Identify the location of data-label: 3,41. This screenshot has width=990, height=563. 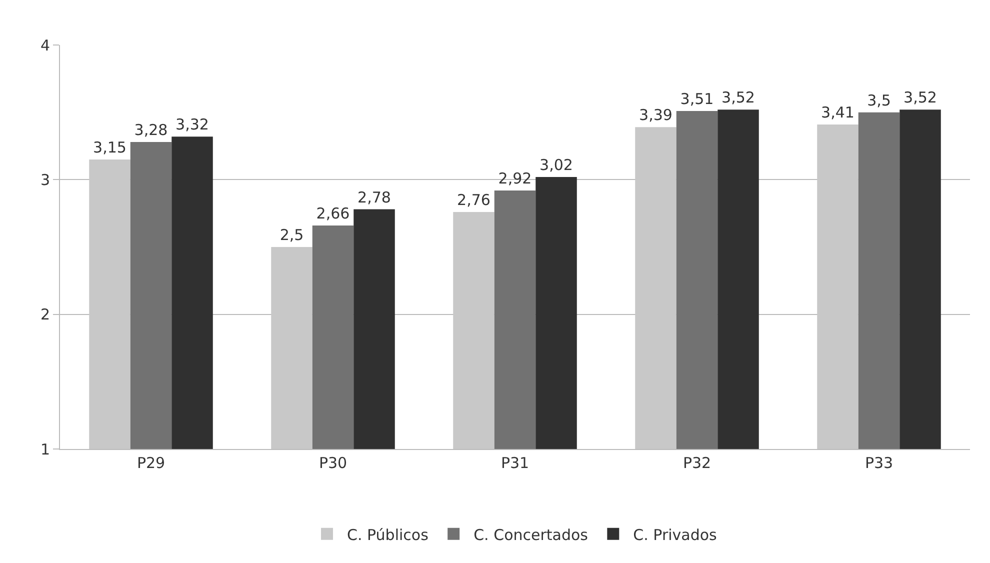
(837, 112).